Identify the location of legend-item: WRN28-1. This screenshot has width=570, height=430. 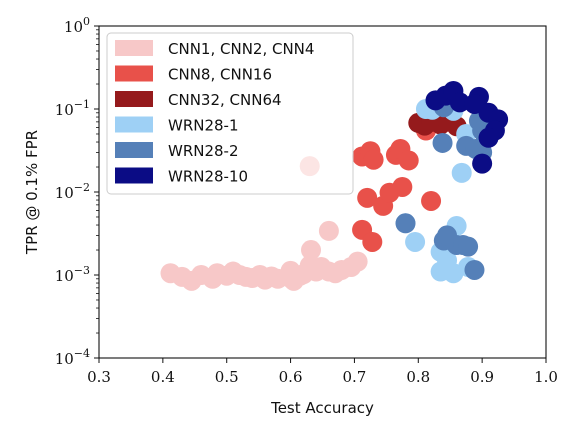
(177, 125).